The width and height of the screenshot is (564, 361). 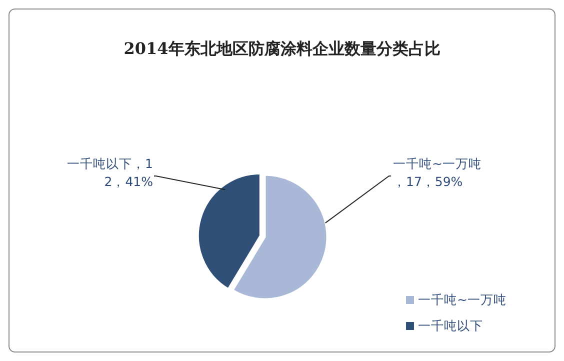 I want to click on chart-title: 2014年东北地区防腐涂料企业数量分类占比, so click(x=282, y=48).